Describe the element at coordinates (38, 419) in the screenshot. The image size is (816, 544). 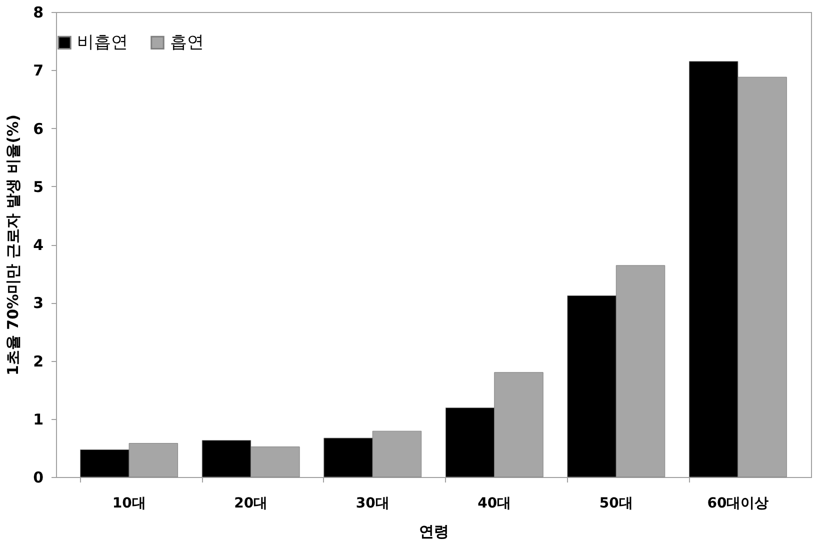
I see `y-tick-label: 1` at that location.